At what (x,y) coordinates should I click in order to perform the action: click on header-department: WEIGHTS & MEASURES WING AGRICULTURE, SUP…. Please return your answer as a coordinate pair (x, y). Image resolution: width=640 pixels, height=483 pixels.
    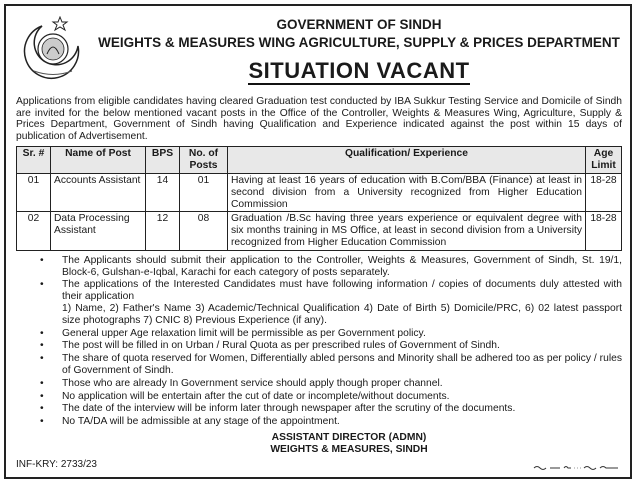
    Looking at the image, I should click on (359, 42).